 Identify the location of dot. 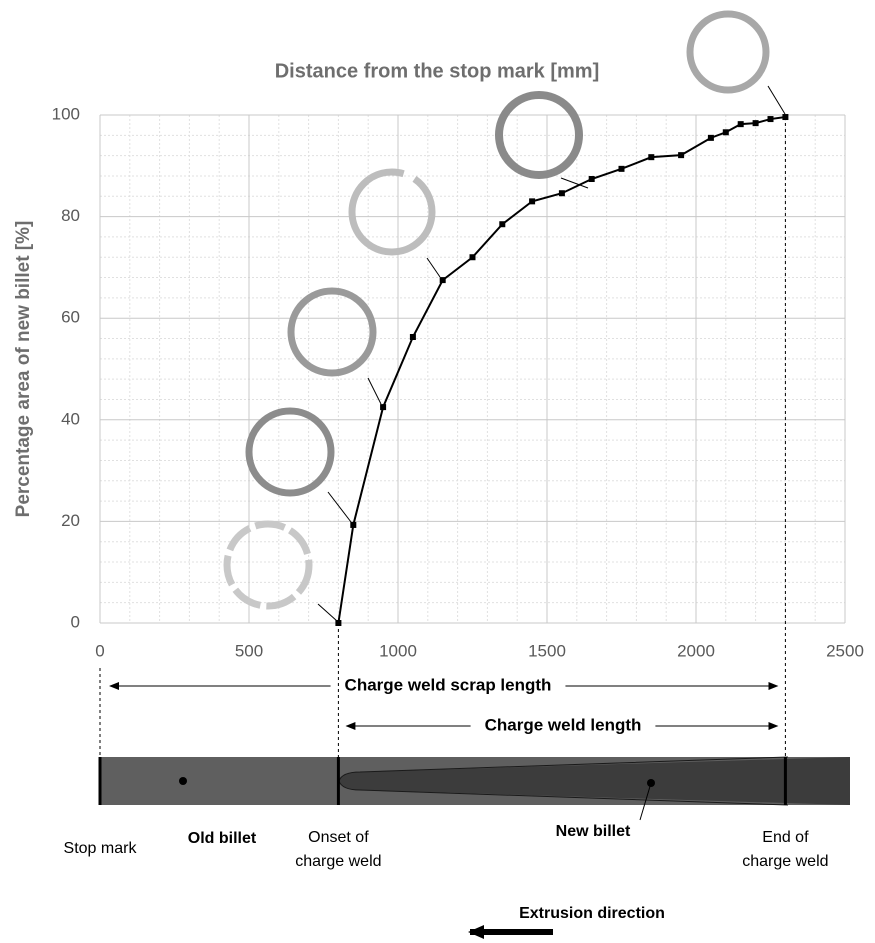
(183, 781).